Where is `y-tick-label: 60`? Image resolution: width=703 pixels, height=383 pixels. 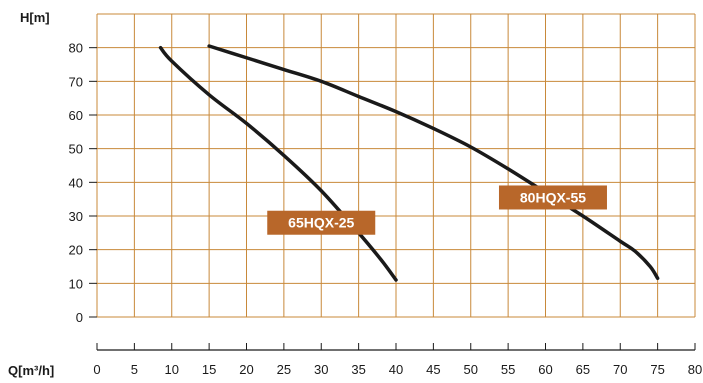 y-tick-label: 60 is located at coordinates (76, 115).